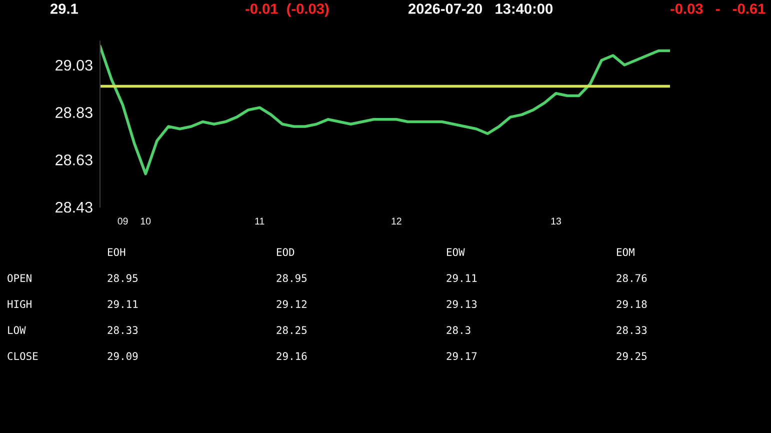 The height and width of the screenshot is (433, 771). I want to click on y-tick-label: 28.83, so click(74, 112).